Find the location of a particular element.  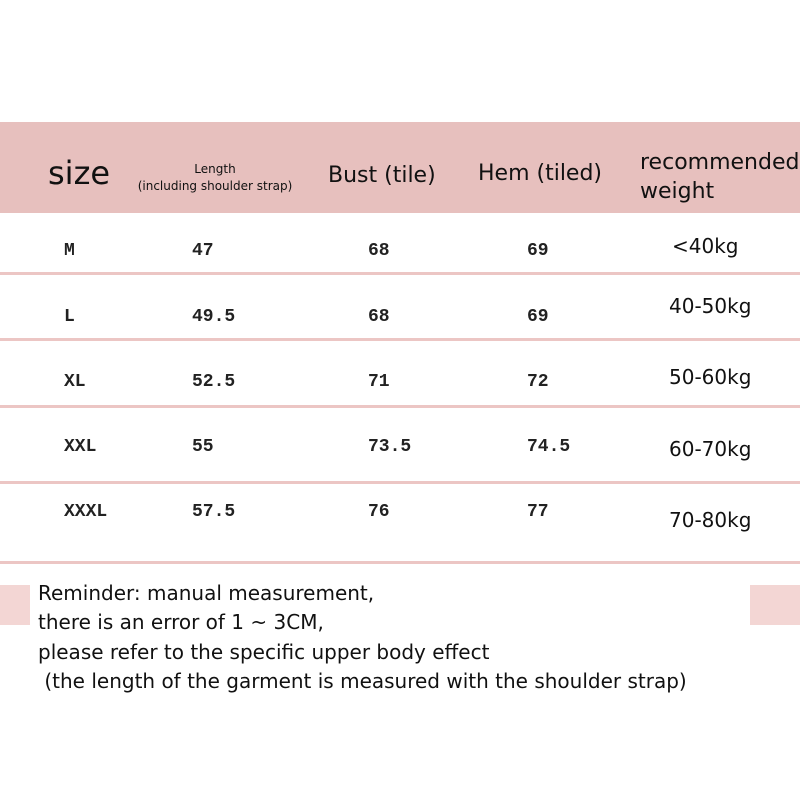

header-size: size is located at coordinates (79, 173).